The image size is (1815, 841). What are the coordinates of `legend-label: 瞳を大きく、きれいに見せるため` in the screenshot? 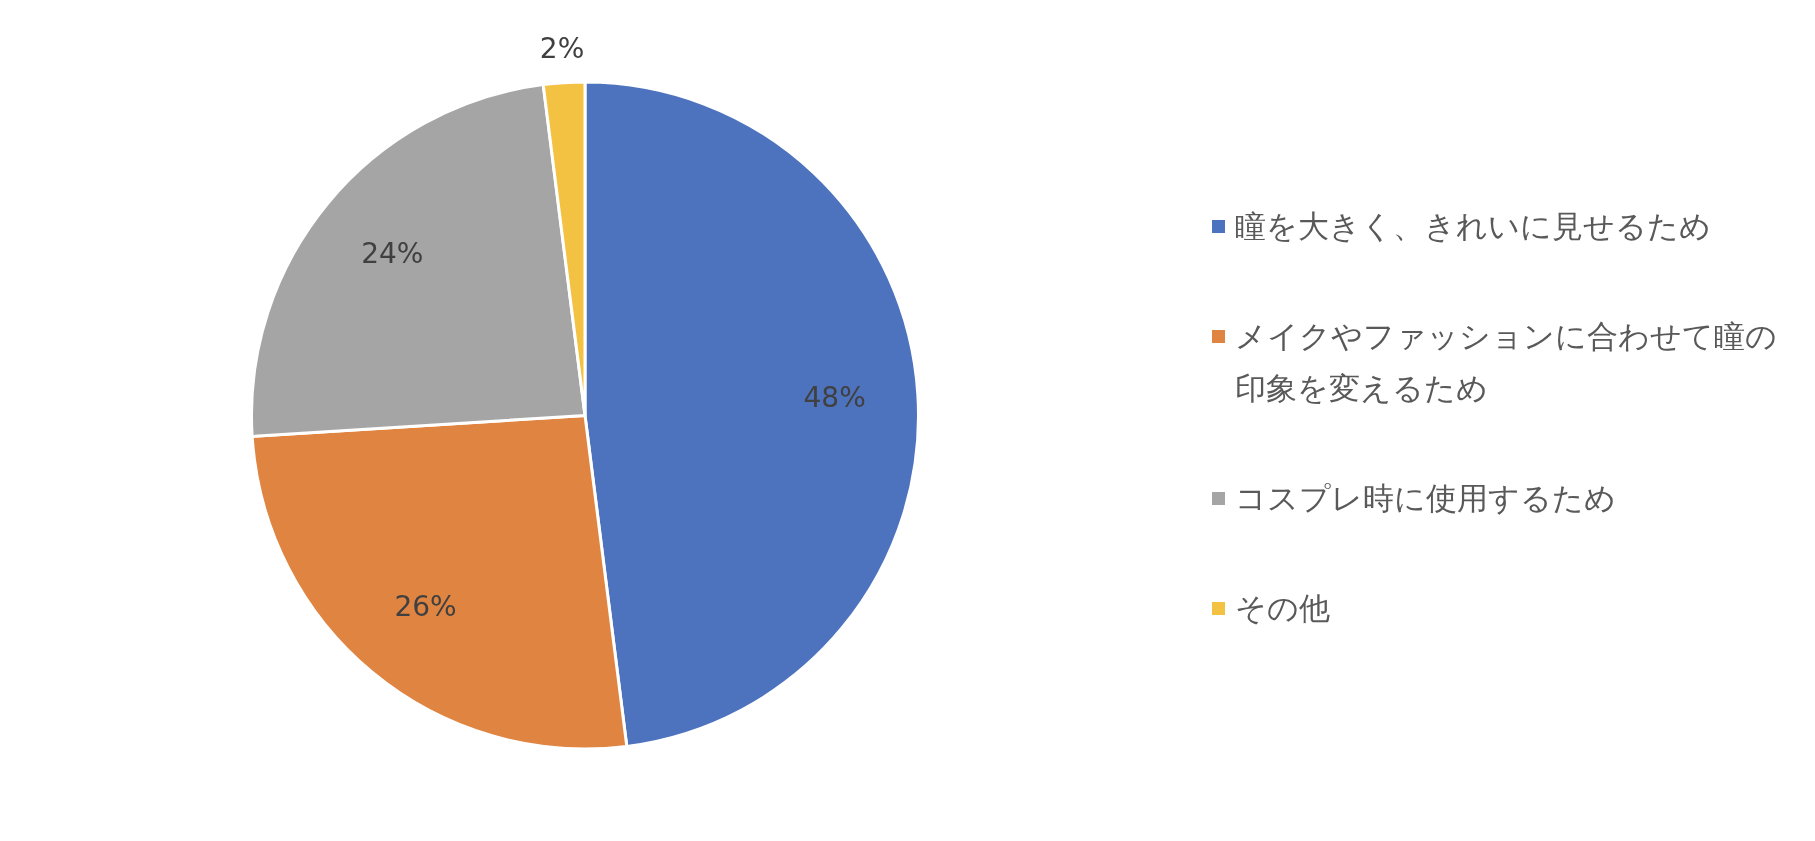 It's located at (1473, 226).